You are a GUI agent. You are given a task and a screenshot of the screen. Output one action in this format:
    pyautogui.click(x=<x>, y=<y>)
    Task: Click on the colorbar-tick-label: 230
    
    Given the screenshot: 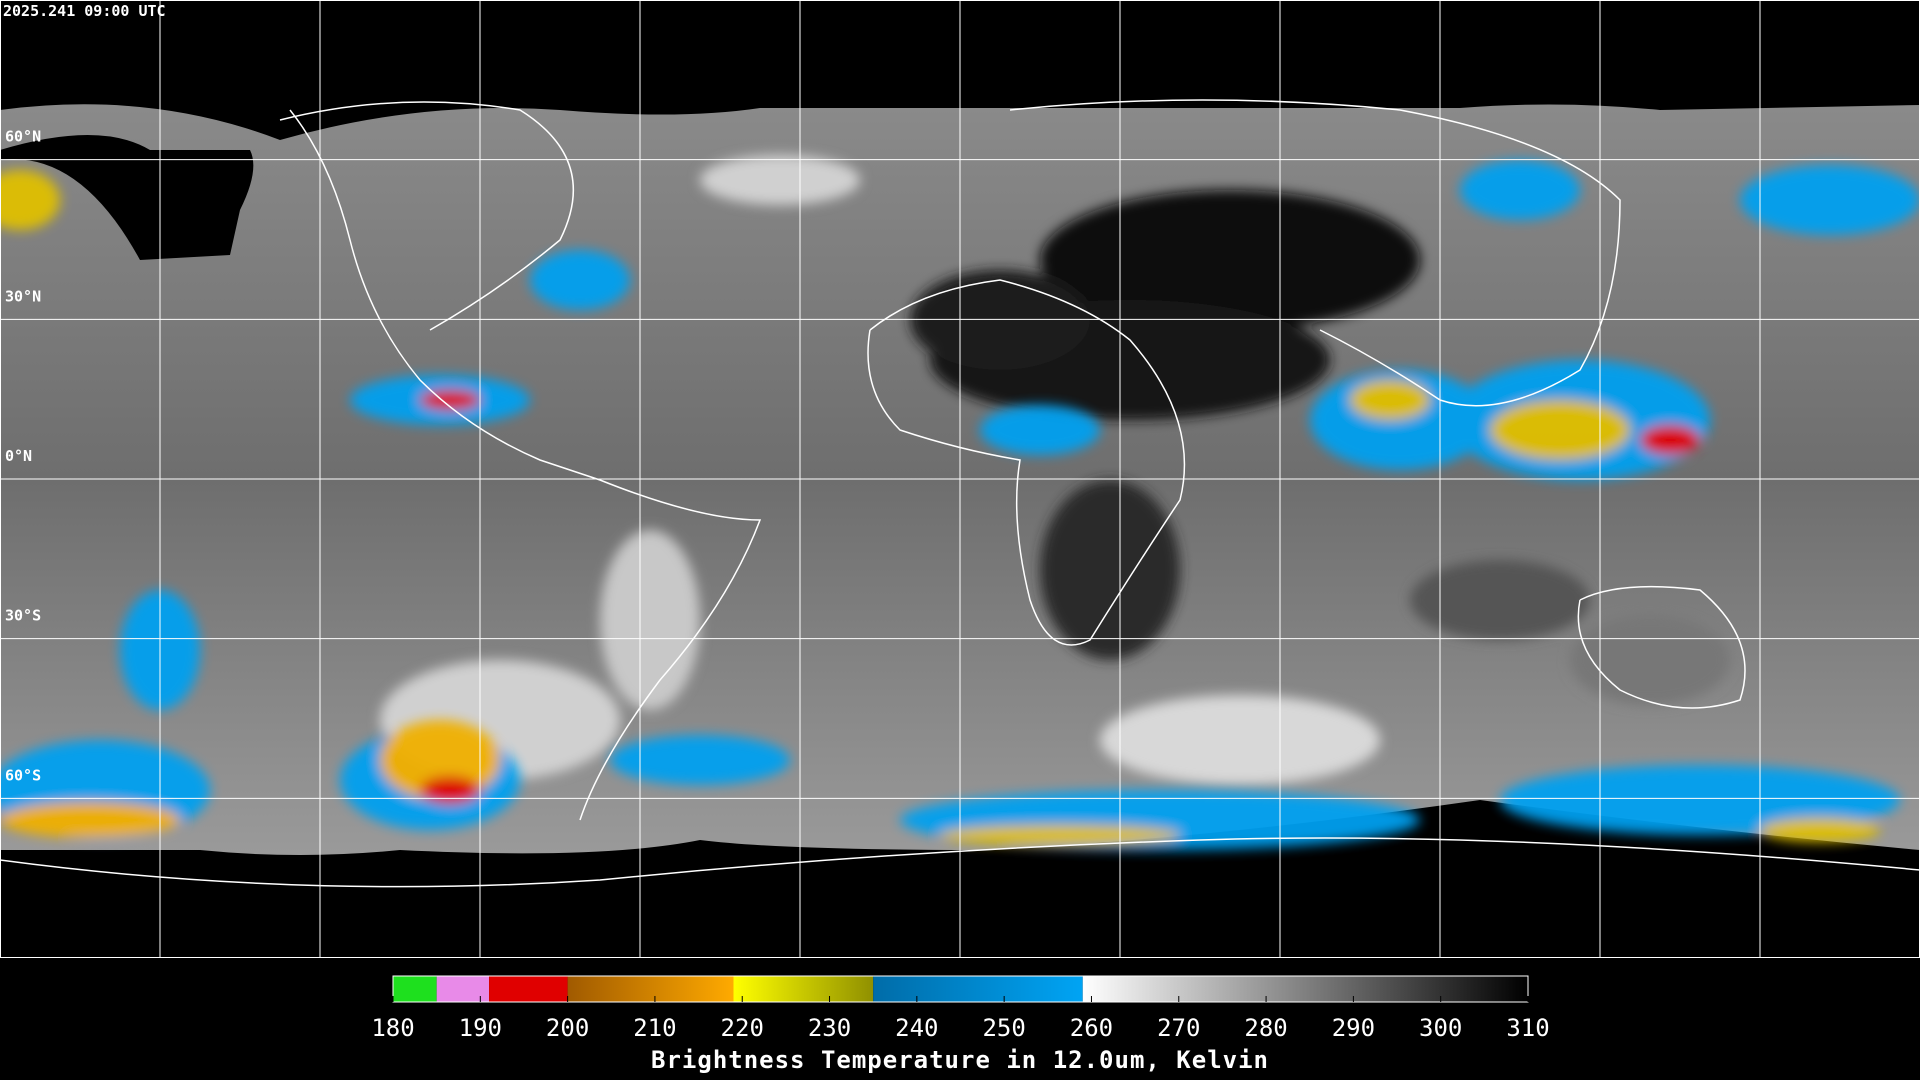 What is the action you would take?
    pyautogui.click(x=829, y=1028)
    